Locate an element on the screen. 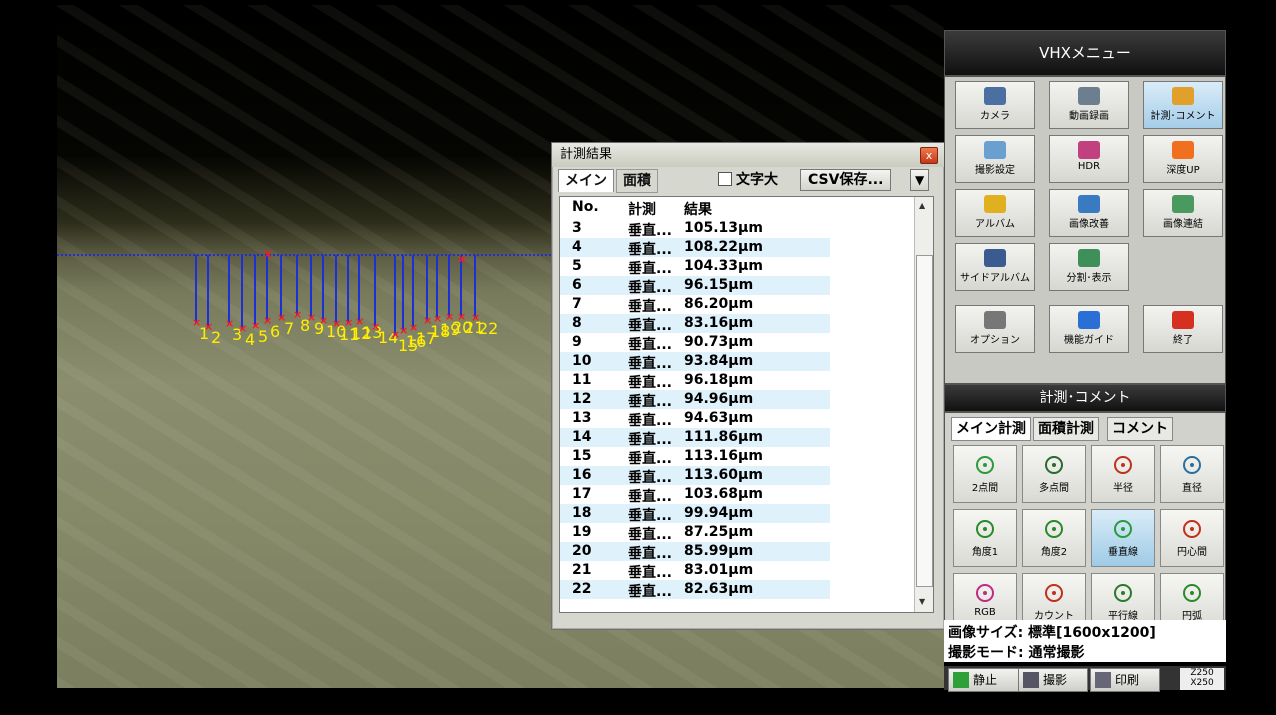 The height and width of the screenshot is (715, 1276). tool-button-two-point: 2点間 is located at coordinates (985, 474).